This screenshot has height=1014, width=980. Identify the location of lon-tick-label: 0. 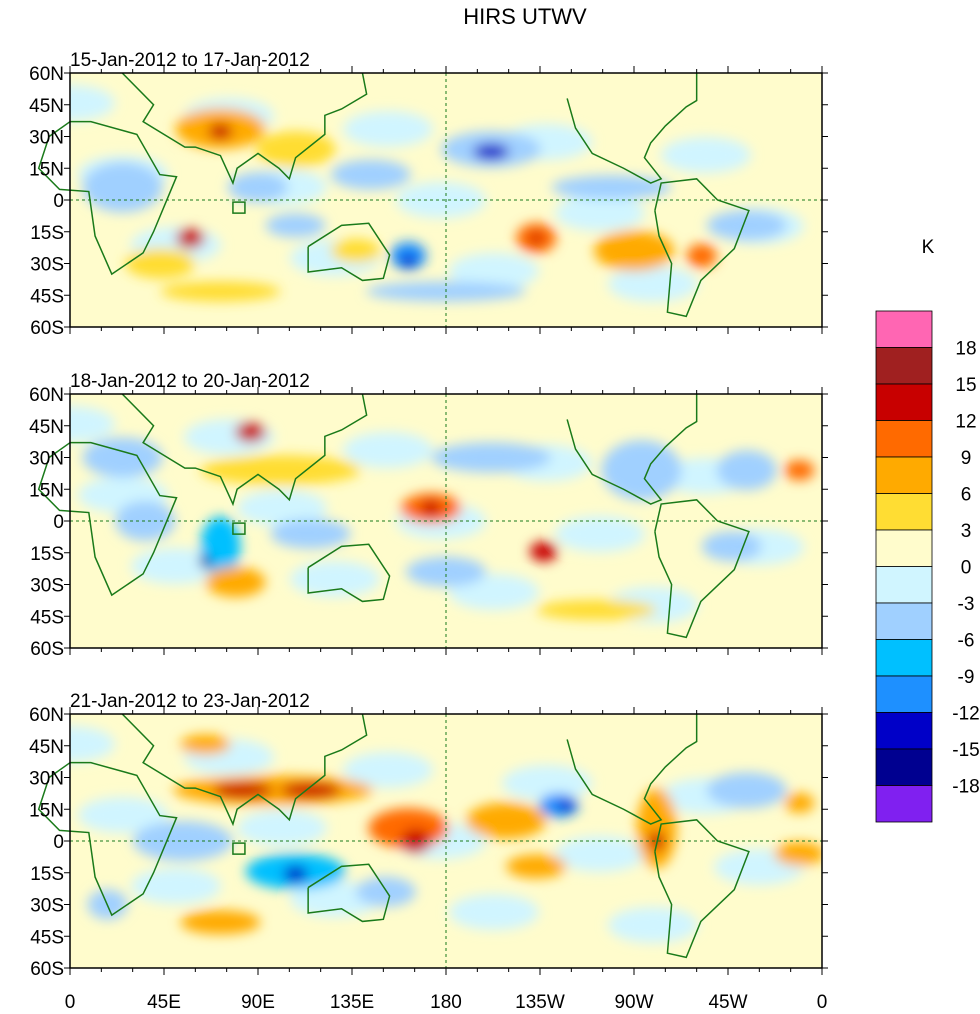
(70, 1002).